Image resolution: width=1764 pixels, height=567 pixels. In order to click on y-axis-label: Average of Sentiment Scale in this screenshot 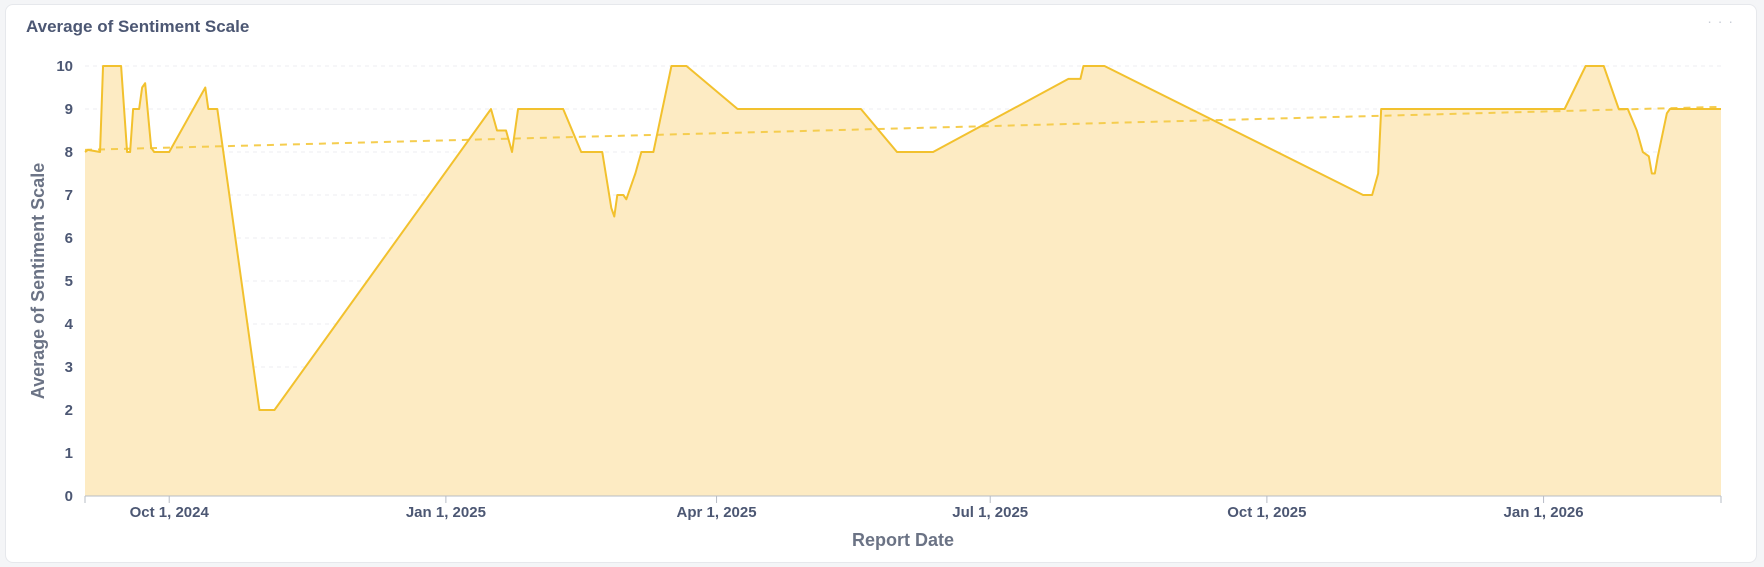, I will do `click(38, 281)`.